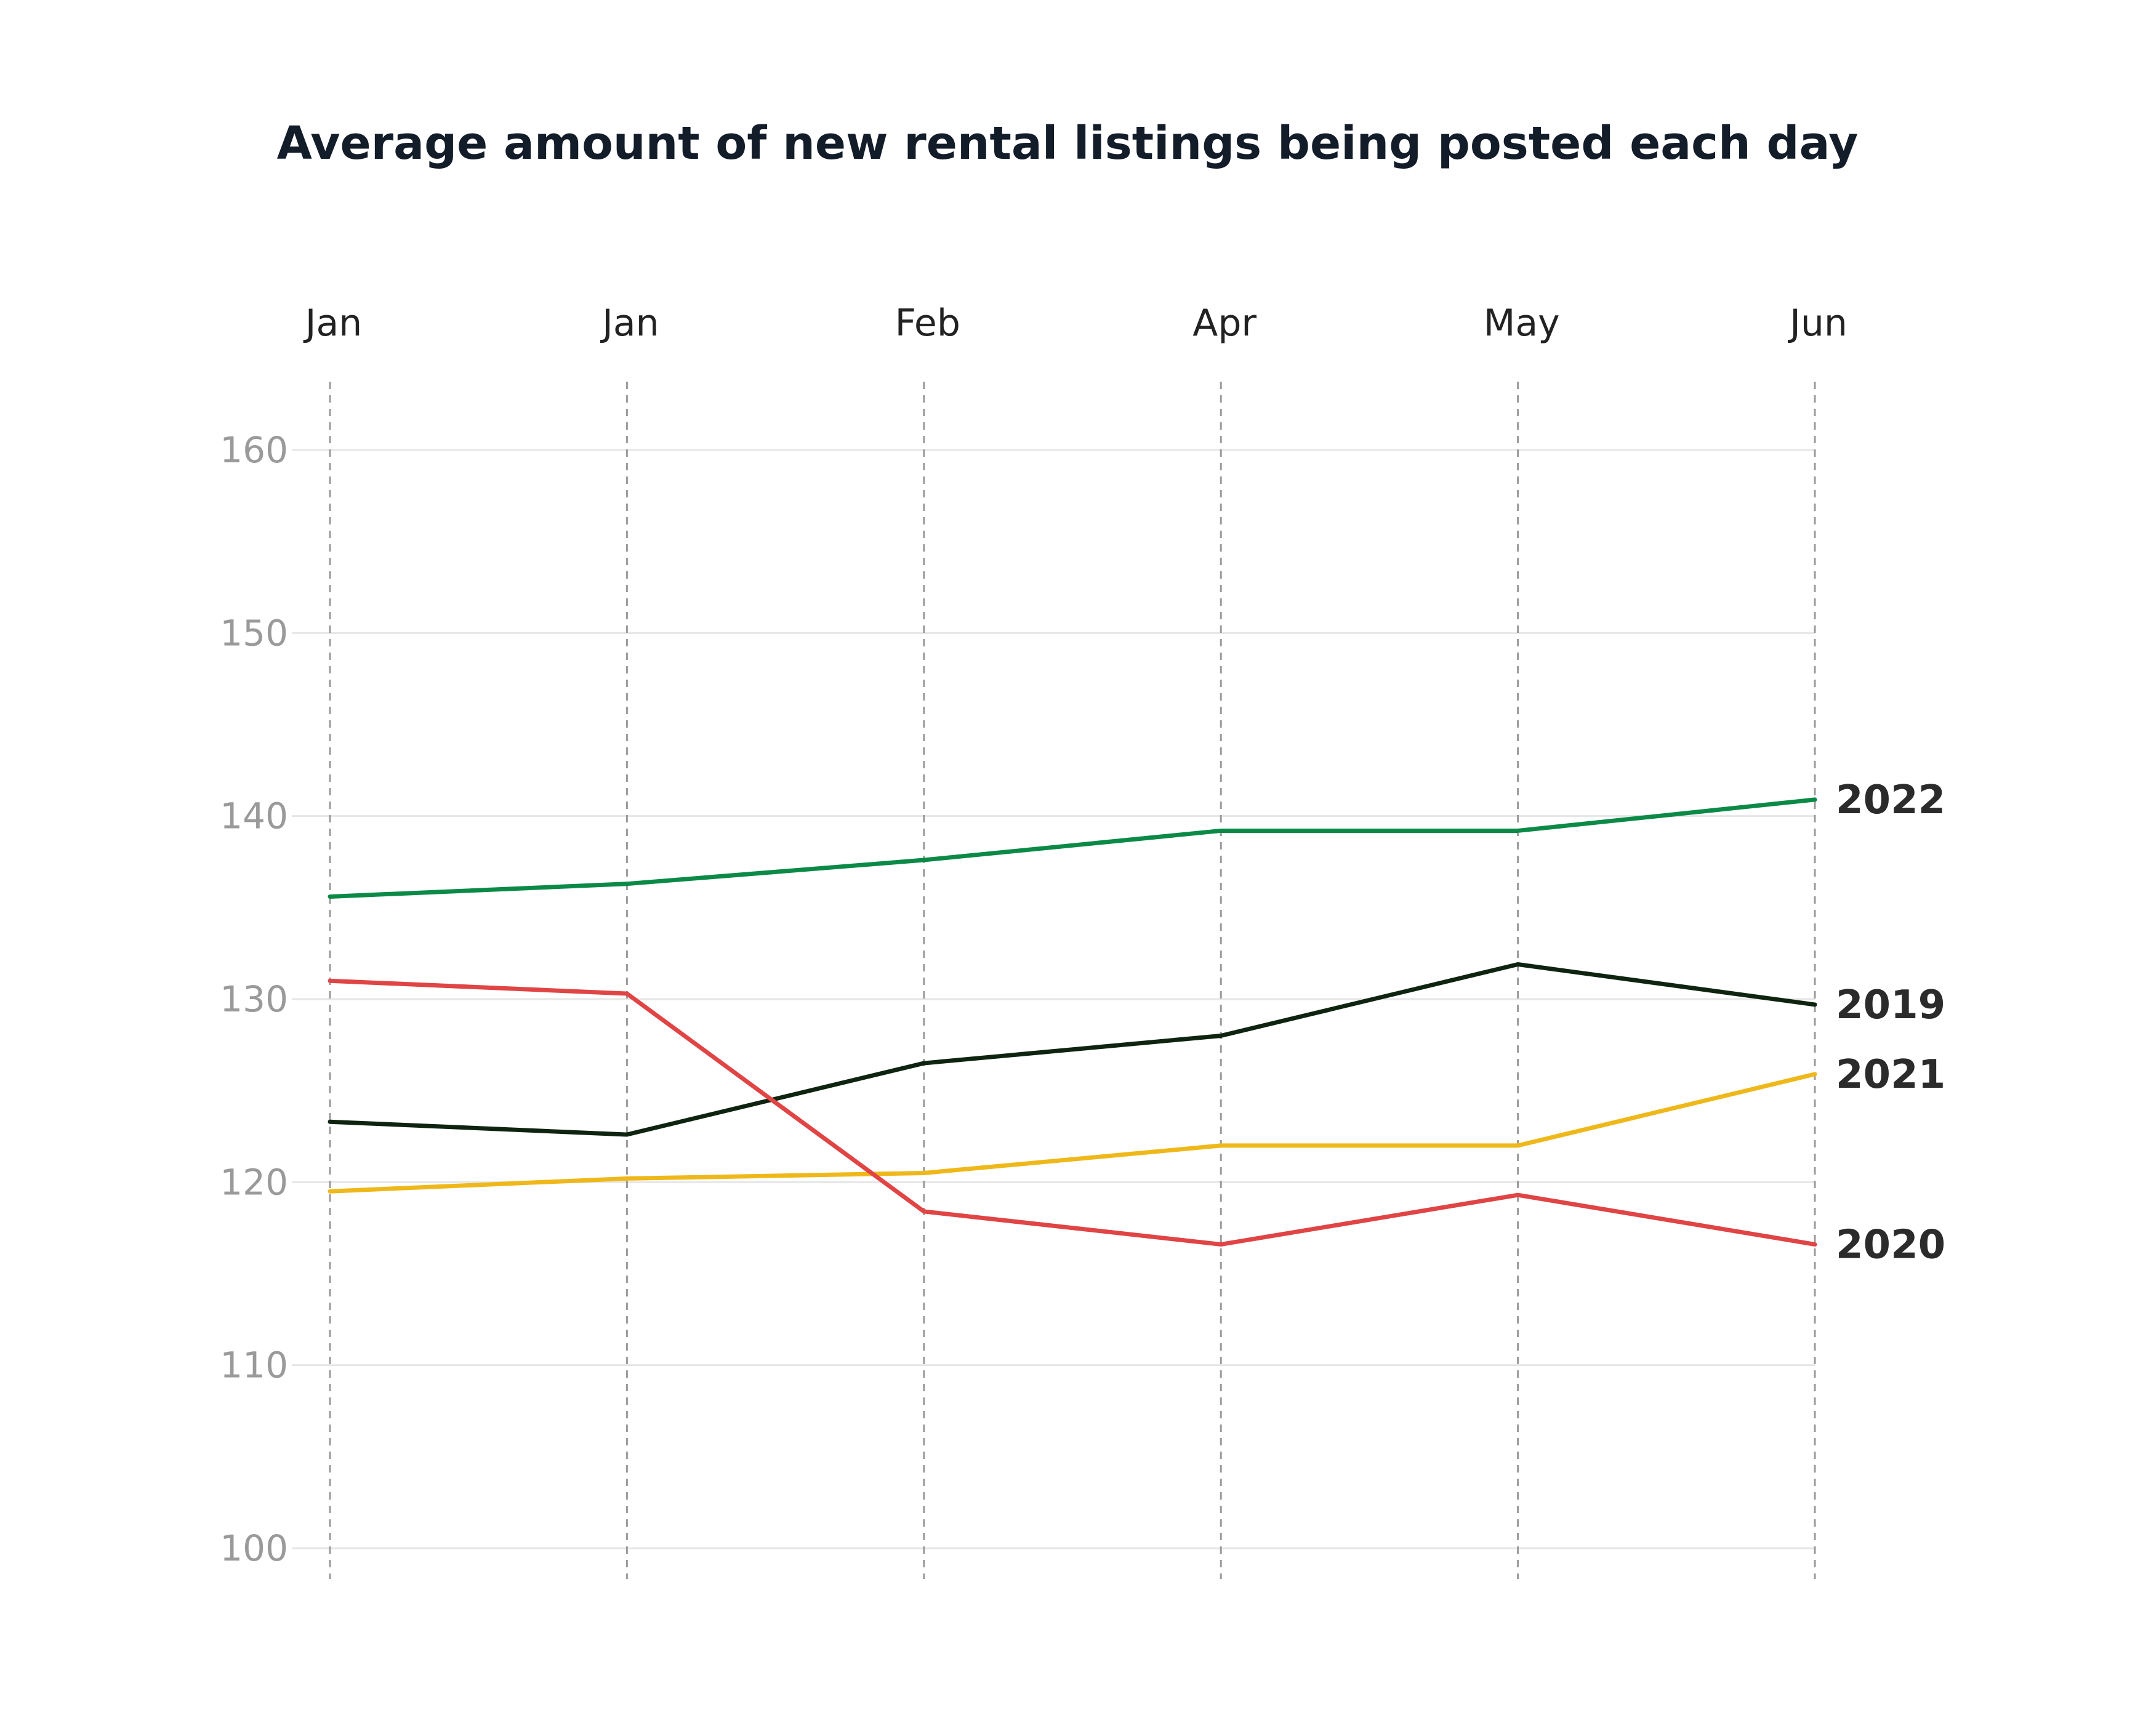 The width and height of the screenshot is (2135, 1736). Describe the element at coordinates (1890, 1006) in the screenshot. I see `series-label-2019: 2019` at that location.